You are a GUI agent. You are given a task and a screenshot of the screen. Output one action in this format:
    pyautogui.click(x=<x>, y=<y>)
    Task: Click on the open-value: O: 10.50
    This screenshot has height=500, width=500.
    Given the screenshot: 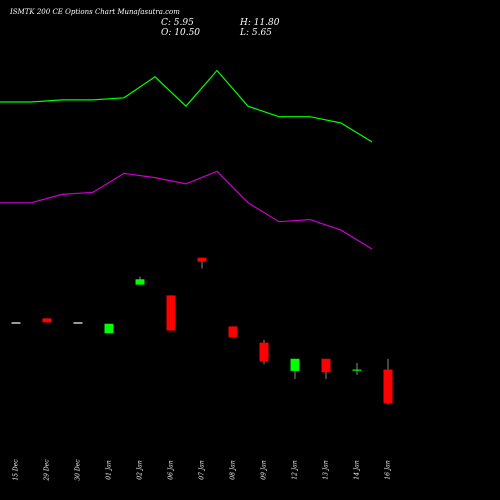 What is the action you would take?
    pyautogui.click(x=181, y=33)
    